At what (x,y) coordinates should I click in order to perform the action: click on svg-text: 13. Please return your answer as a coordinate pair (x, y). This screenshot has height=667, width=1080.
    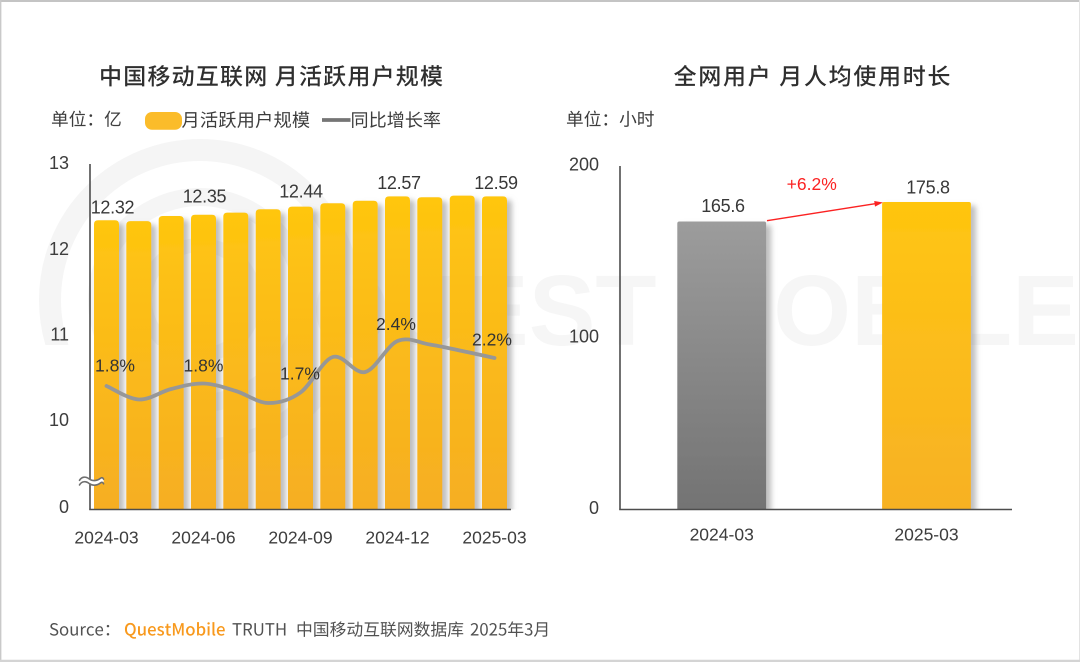
    Looking at the image, I should click on (59, 163).